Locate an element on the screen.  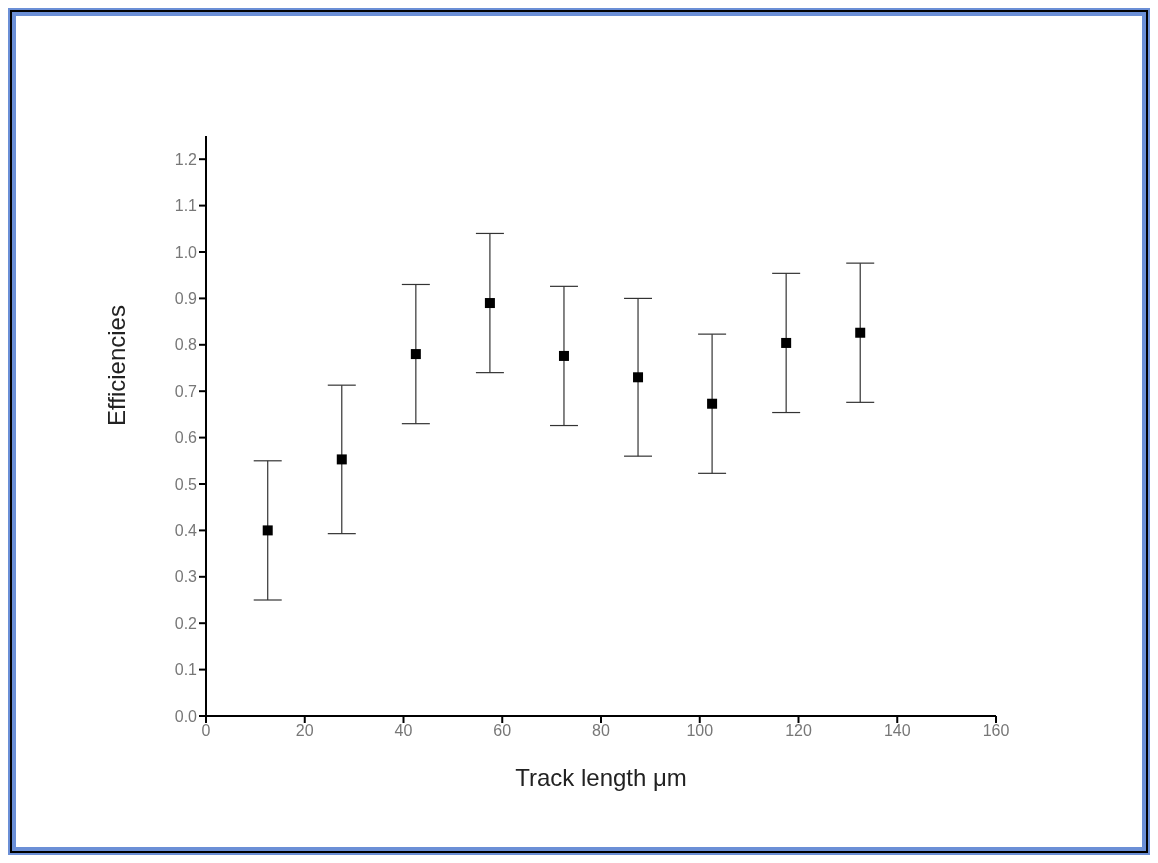
y-tick-label: 0.7 is located at coordinates (186, 391).